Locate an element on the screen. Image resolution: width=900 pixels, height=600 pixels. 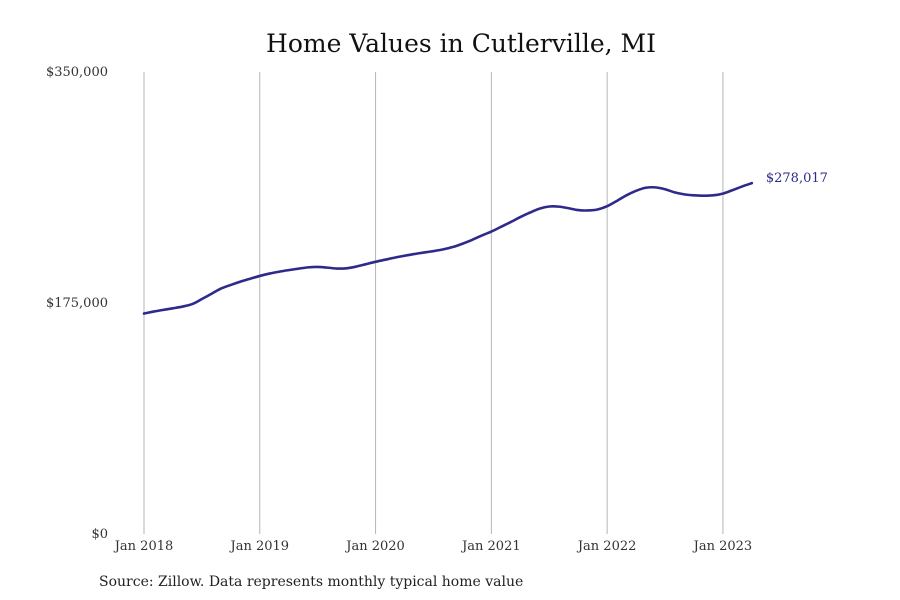
x-tick-label: Jan 2019 is located at coordinates (259, 546).